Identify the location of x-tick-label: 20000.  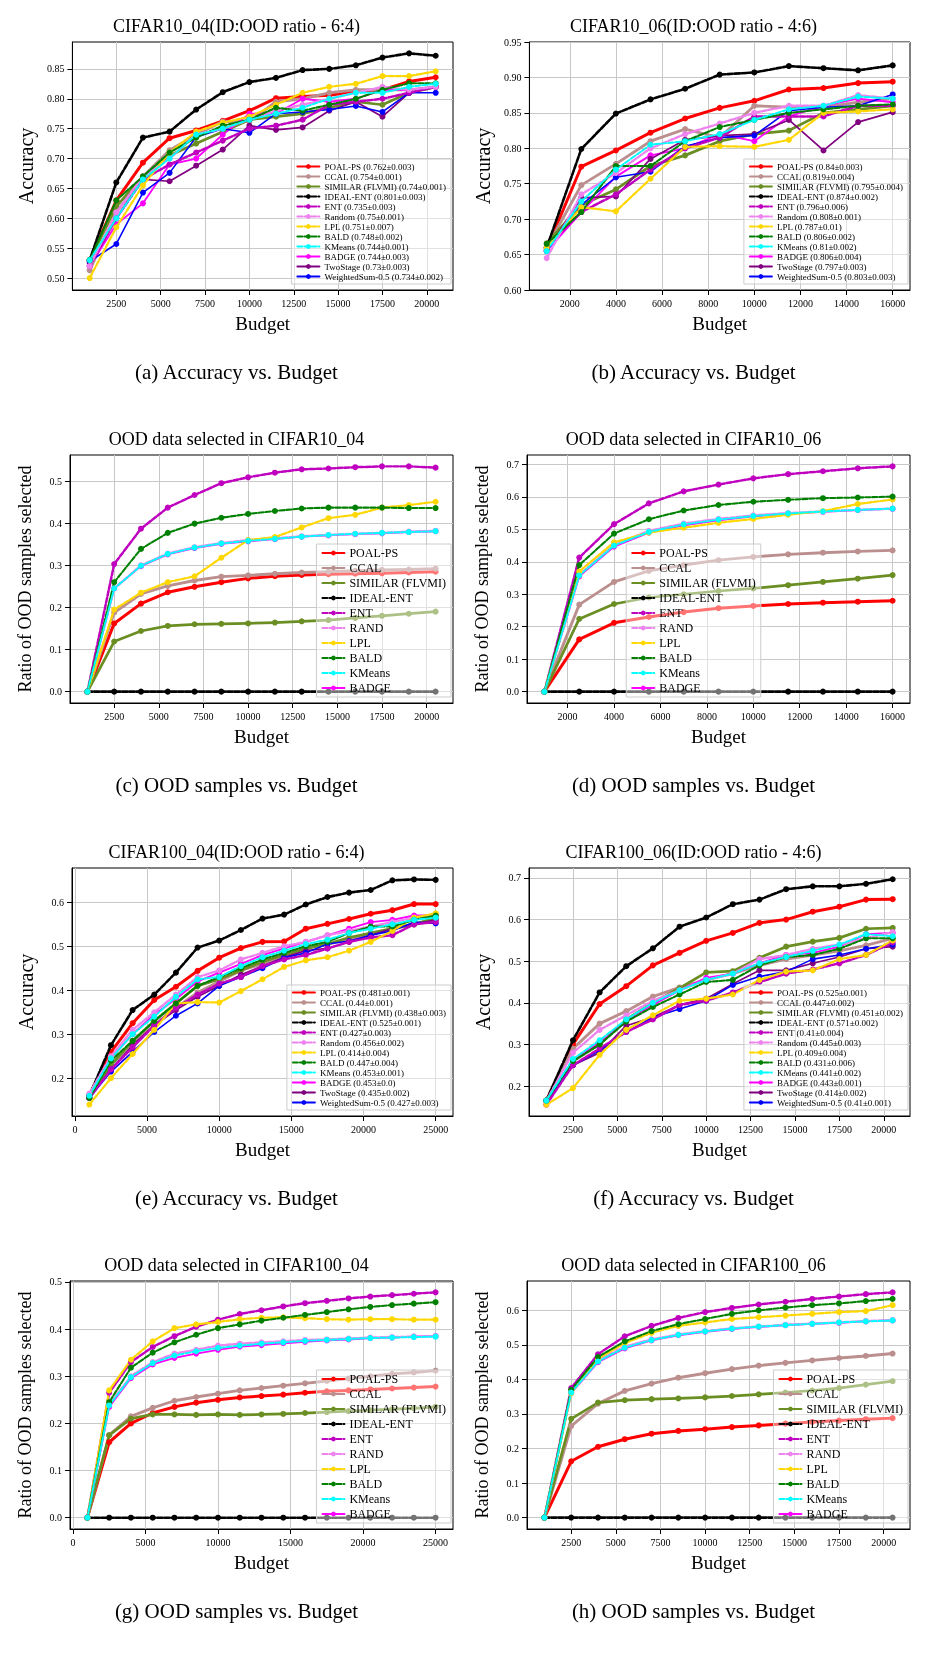
(884, 1542).